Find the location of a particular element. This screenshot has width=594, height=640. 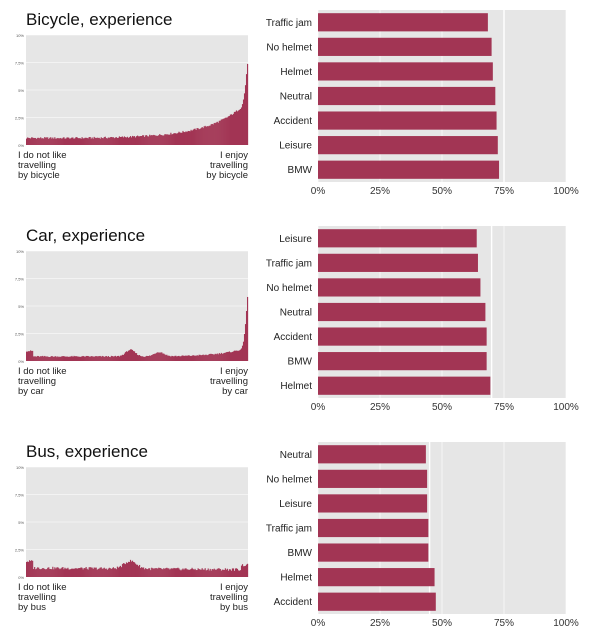

left-axis-label: travelling is located at coordinates (37, 597).